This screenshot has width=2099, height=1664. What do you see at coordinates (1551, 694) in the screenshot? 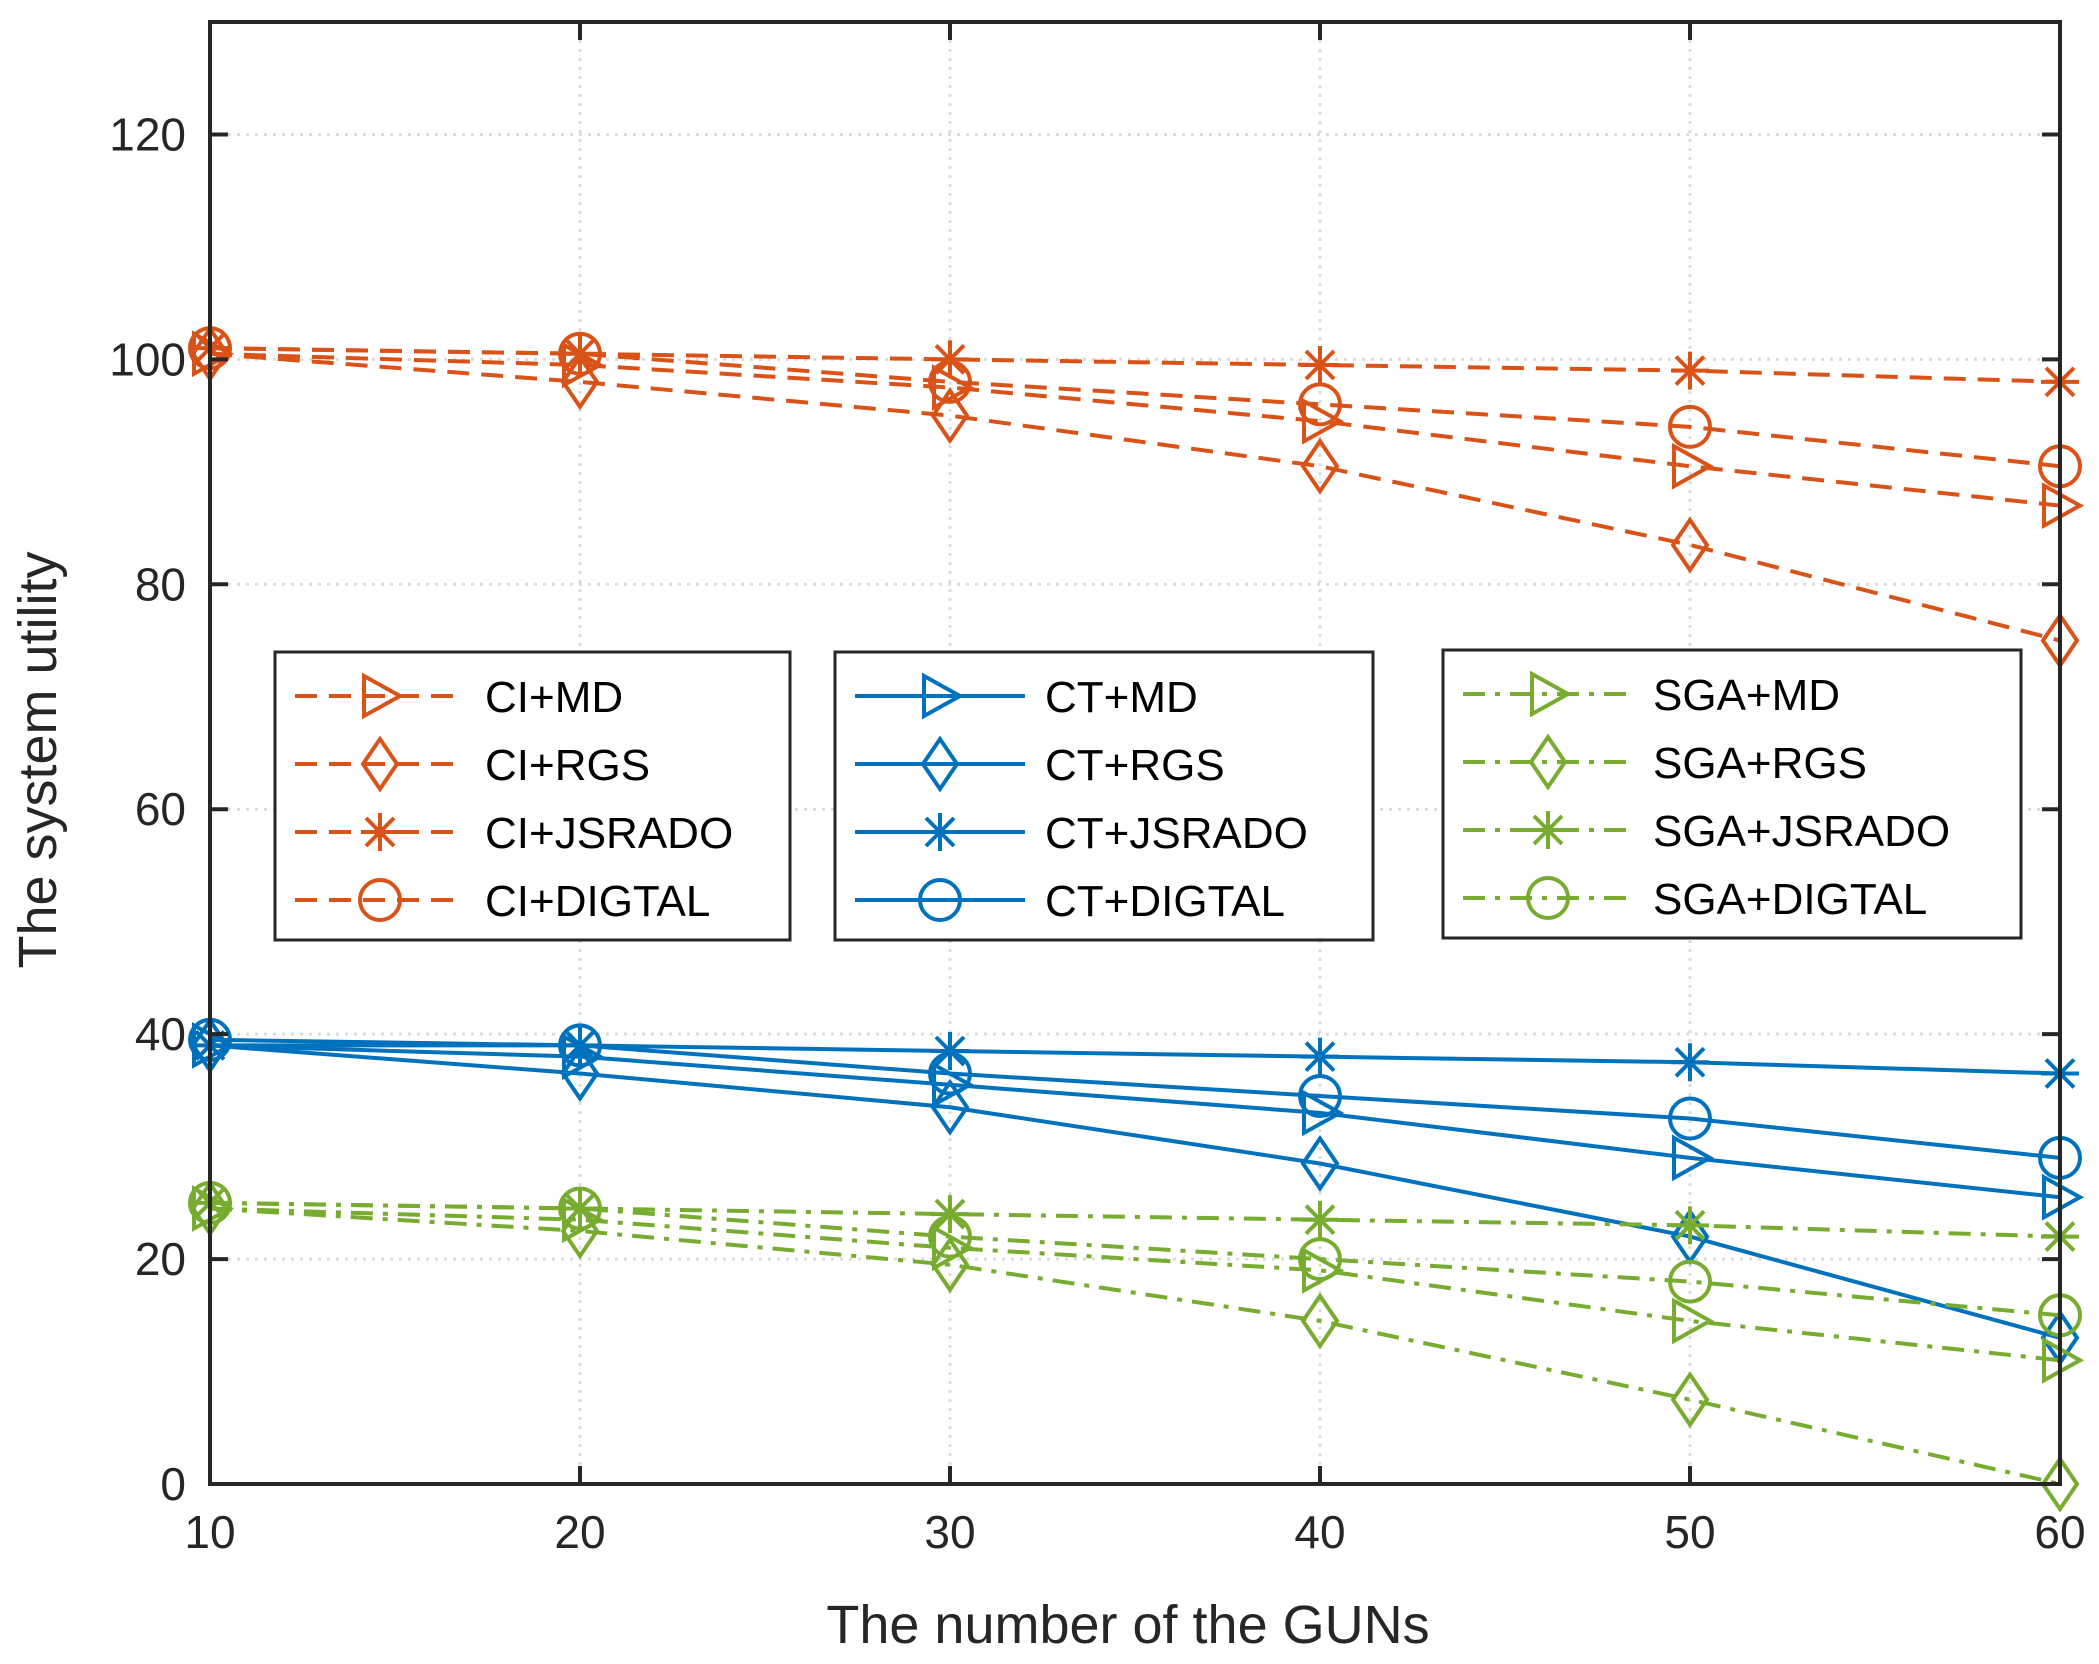
I see `legend-marker-sga-md` at bounding box center [1551, 694].